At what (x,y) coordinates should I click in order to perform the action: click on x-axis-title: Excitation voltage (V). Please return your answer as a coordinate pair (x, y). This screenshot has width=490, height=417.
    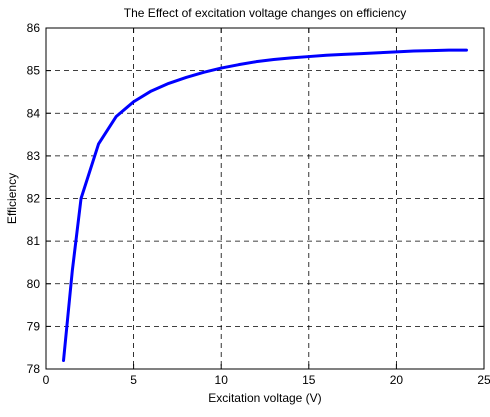
    Looking at the image, I should click on (264, 398).